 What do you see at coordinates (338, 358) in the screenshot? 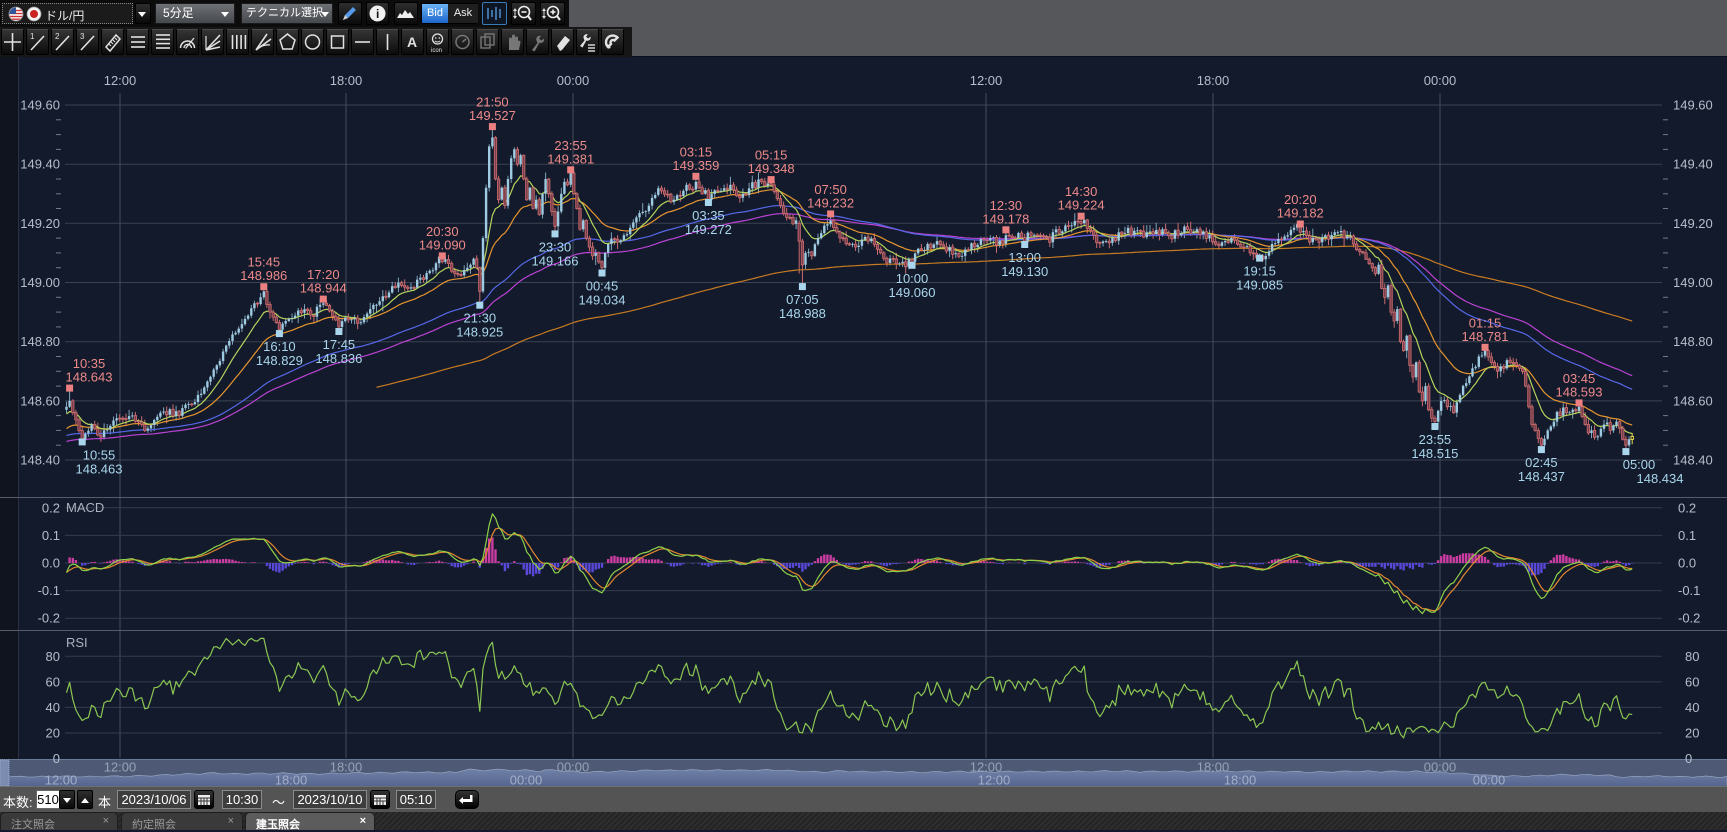
I see `svg-text: 148.836` at bounding box center [338, 358].